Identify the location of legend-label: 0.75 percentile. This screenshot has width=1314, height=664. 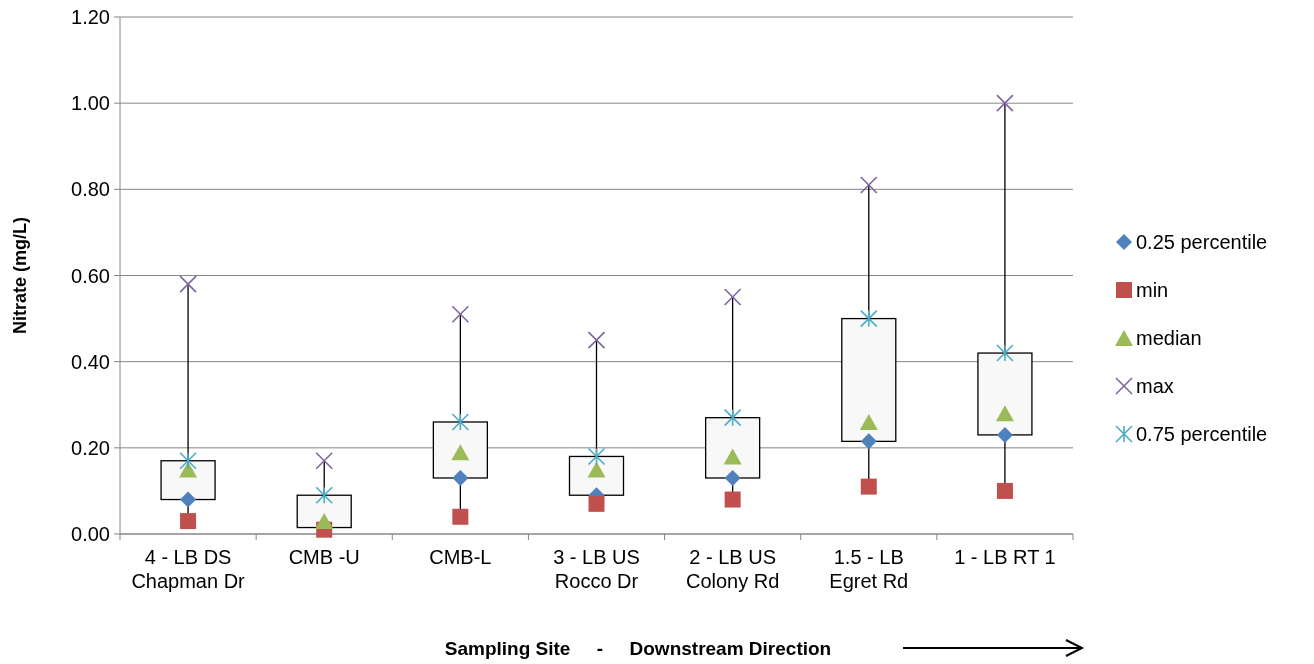
(1202, 434).